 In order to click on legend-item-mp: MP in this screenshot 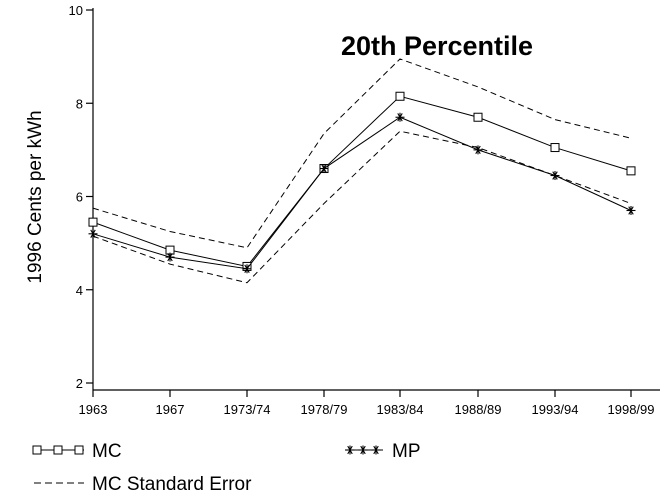, I will do `click(383, 451)`.